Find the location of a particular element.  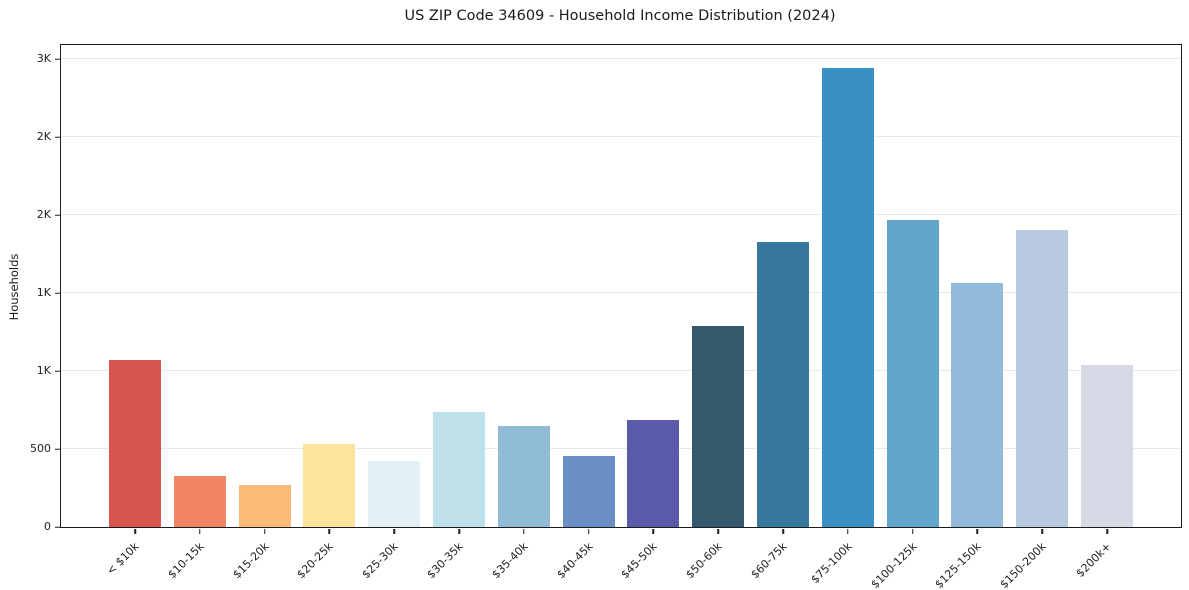

y-axis-label: Households is located at coordinates (14, 287).